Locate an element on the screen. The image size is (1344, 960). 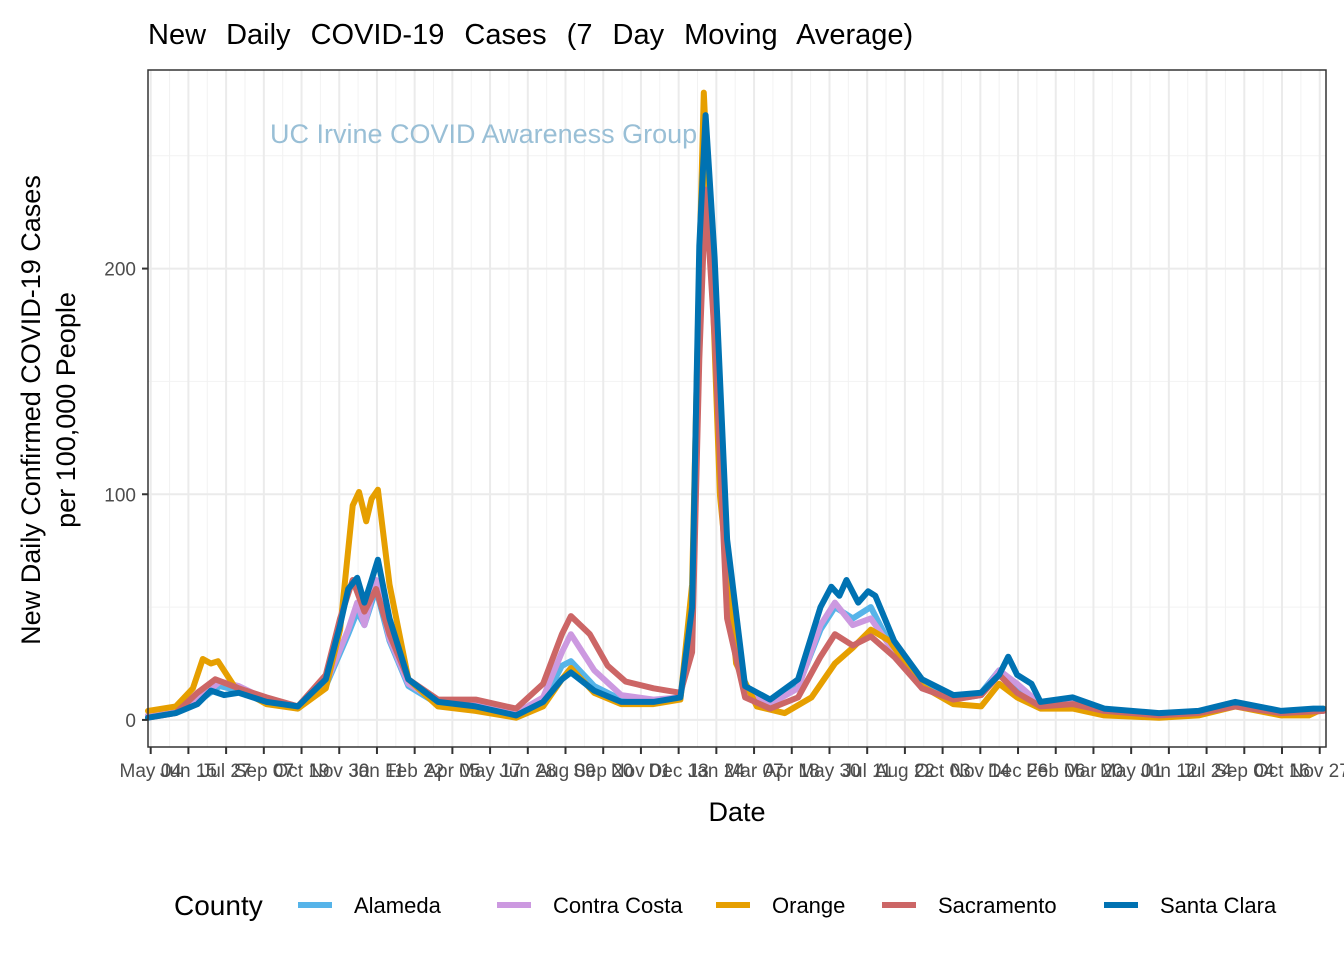
y-axis-title-line-1: New Daily Confirmed COVID-19 Cases is located at coordinates (31, 410).